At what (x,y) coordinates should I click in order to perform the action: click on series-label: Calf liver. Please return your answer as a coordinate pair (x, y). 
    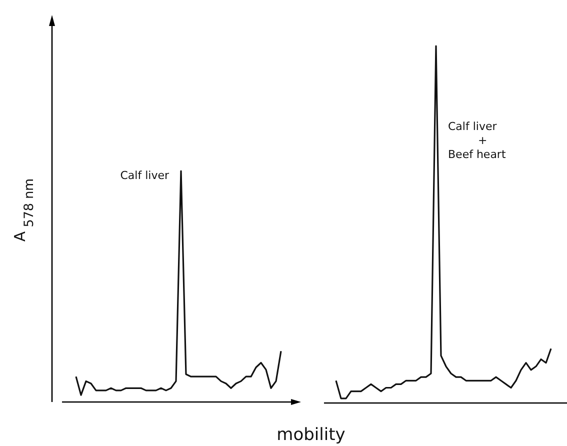
    Looking at the image, I should click on (145, 175).